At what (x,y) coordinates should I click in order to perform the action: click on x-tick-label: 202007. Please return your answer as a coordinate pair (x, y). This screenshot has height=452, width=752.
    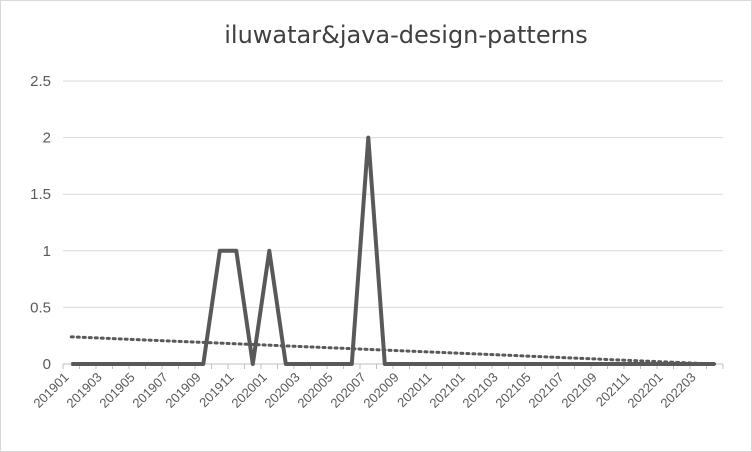
    Looking at the image, I should click on (347, 390).